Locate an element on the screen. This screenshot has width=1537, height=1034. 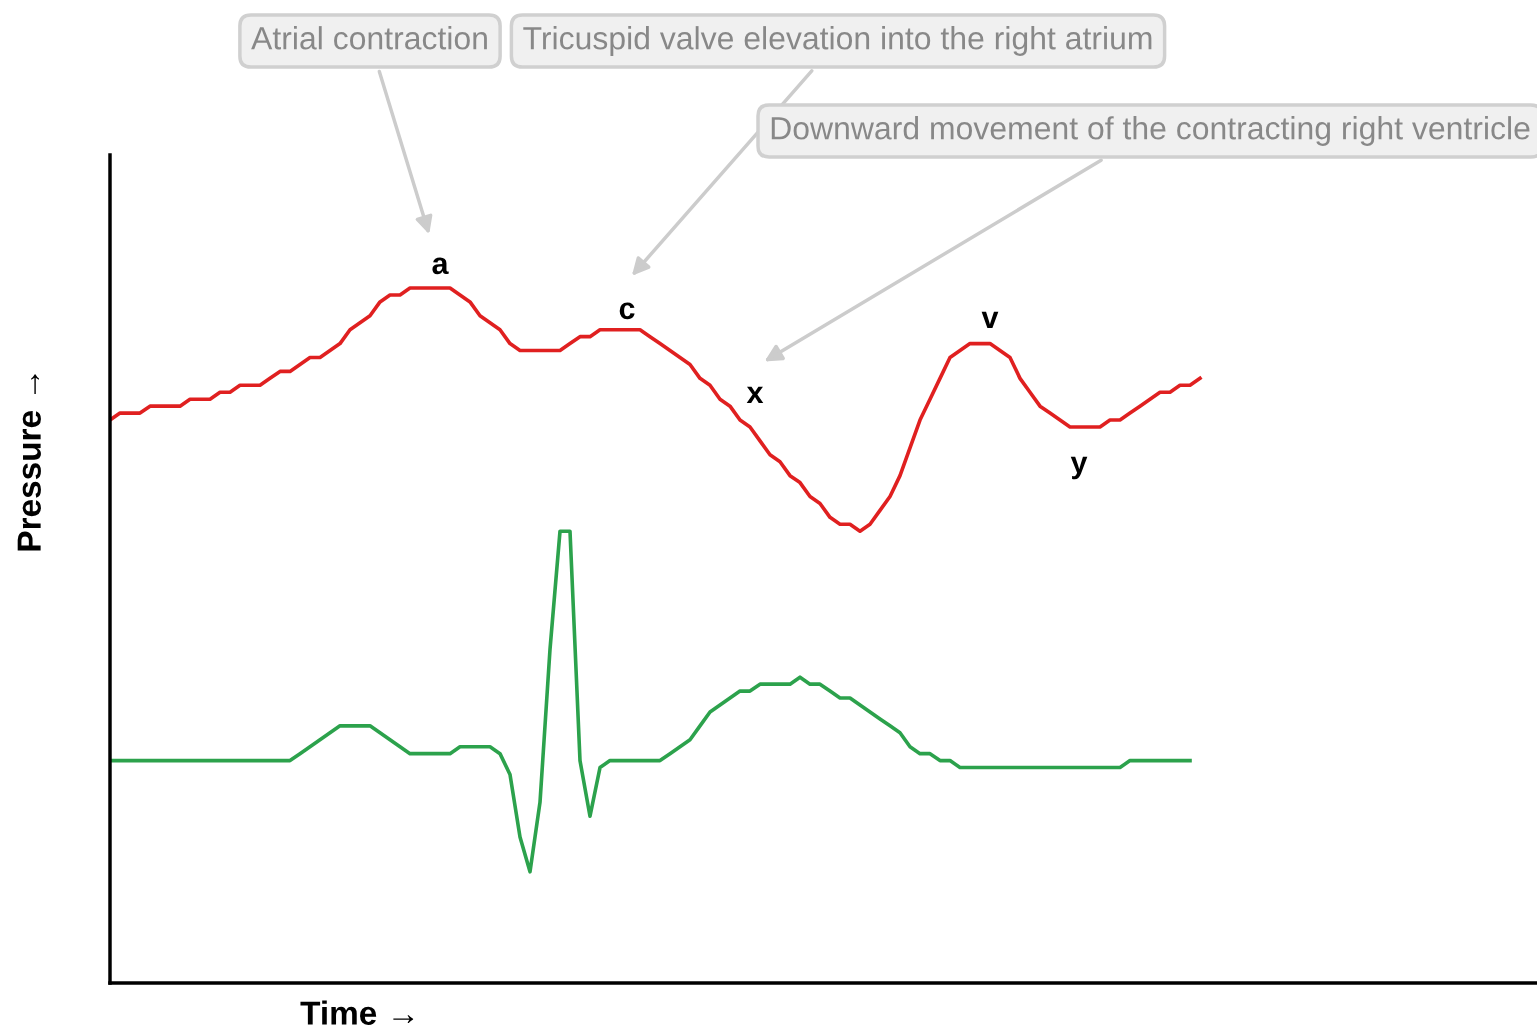
annotation: x is located at coordinates (755, 394).